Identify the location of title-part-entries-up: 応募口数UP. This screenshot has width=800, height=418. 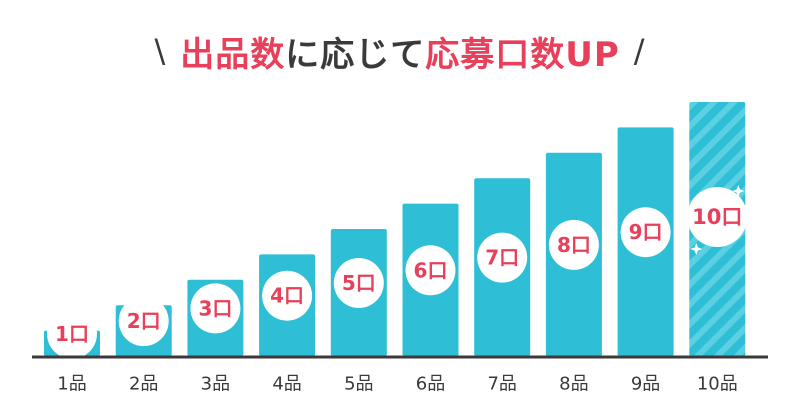
(522, 54).